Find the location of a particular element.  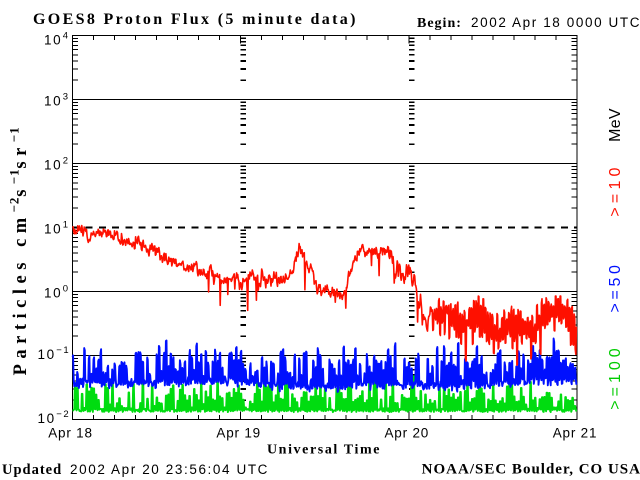

svg-text: Apr 20 is located at coordinates (407, 433).